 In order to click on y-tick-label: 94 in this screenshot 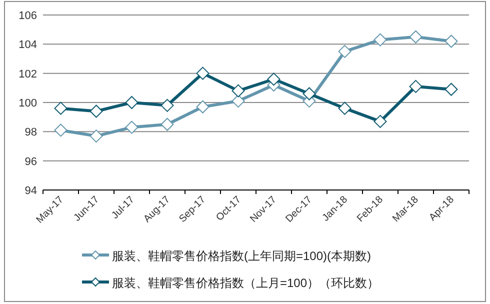, I will do `click(30, 191)`.